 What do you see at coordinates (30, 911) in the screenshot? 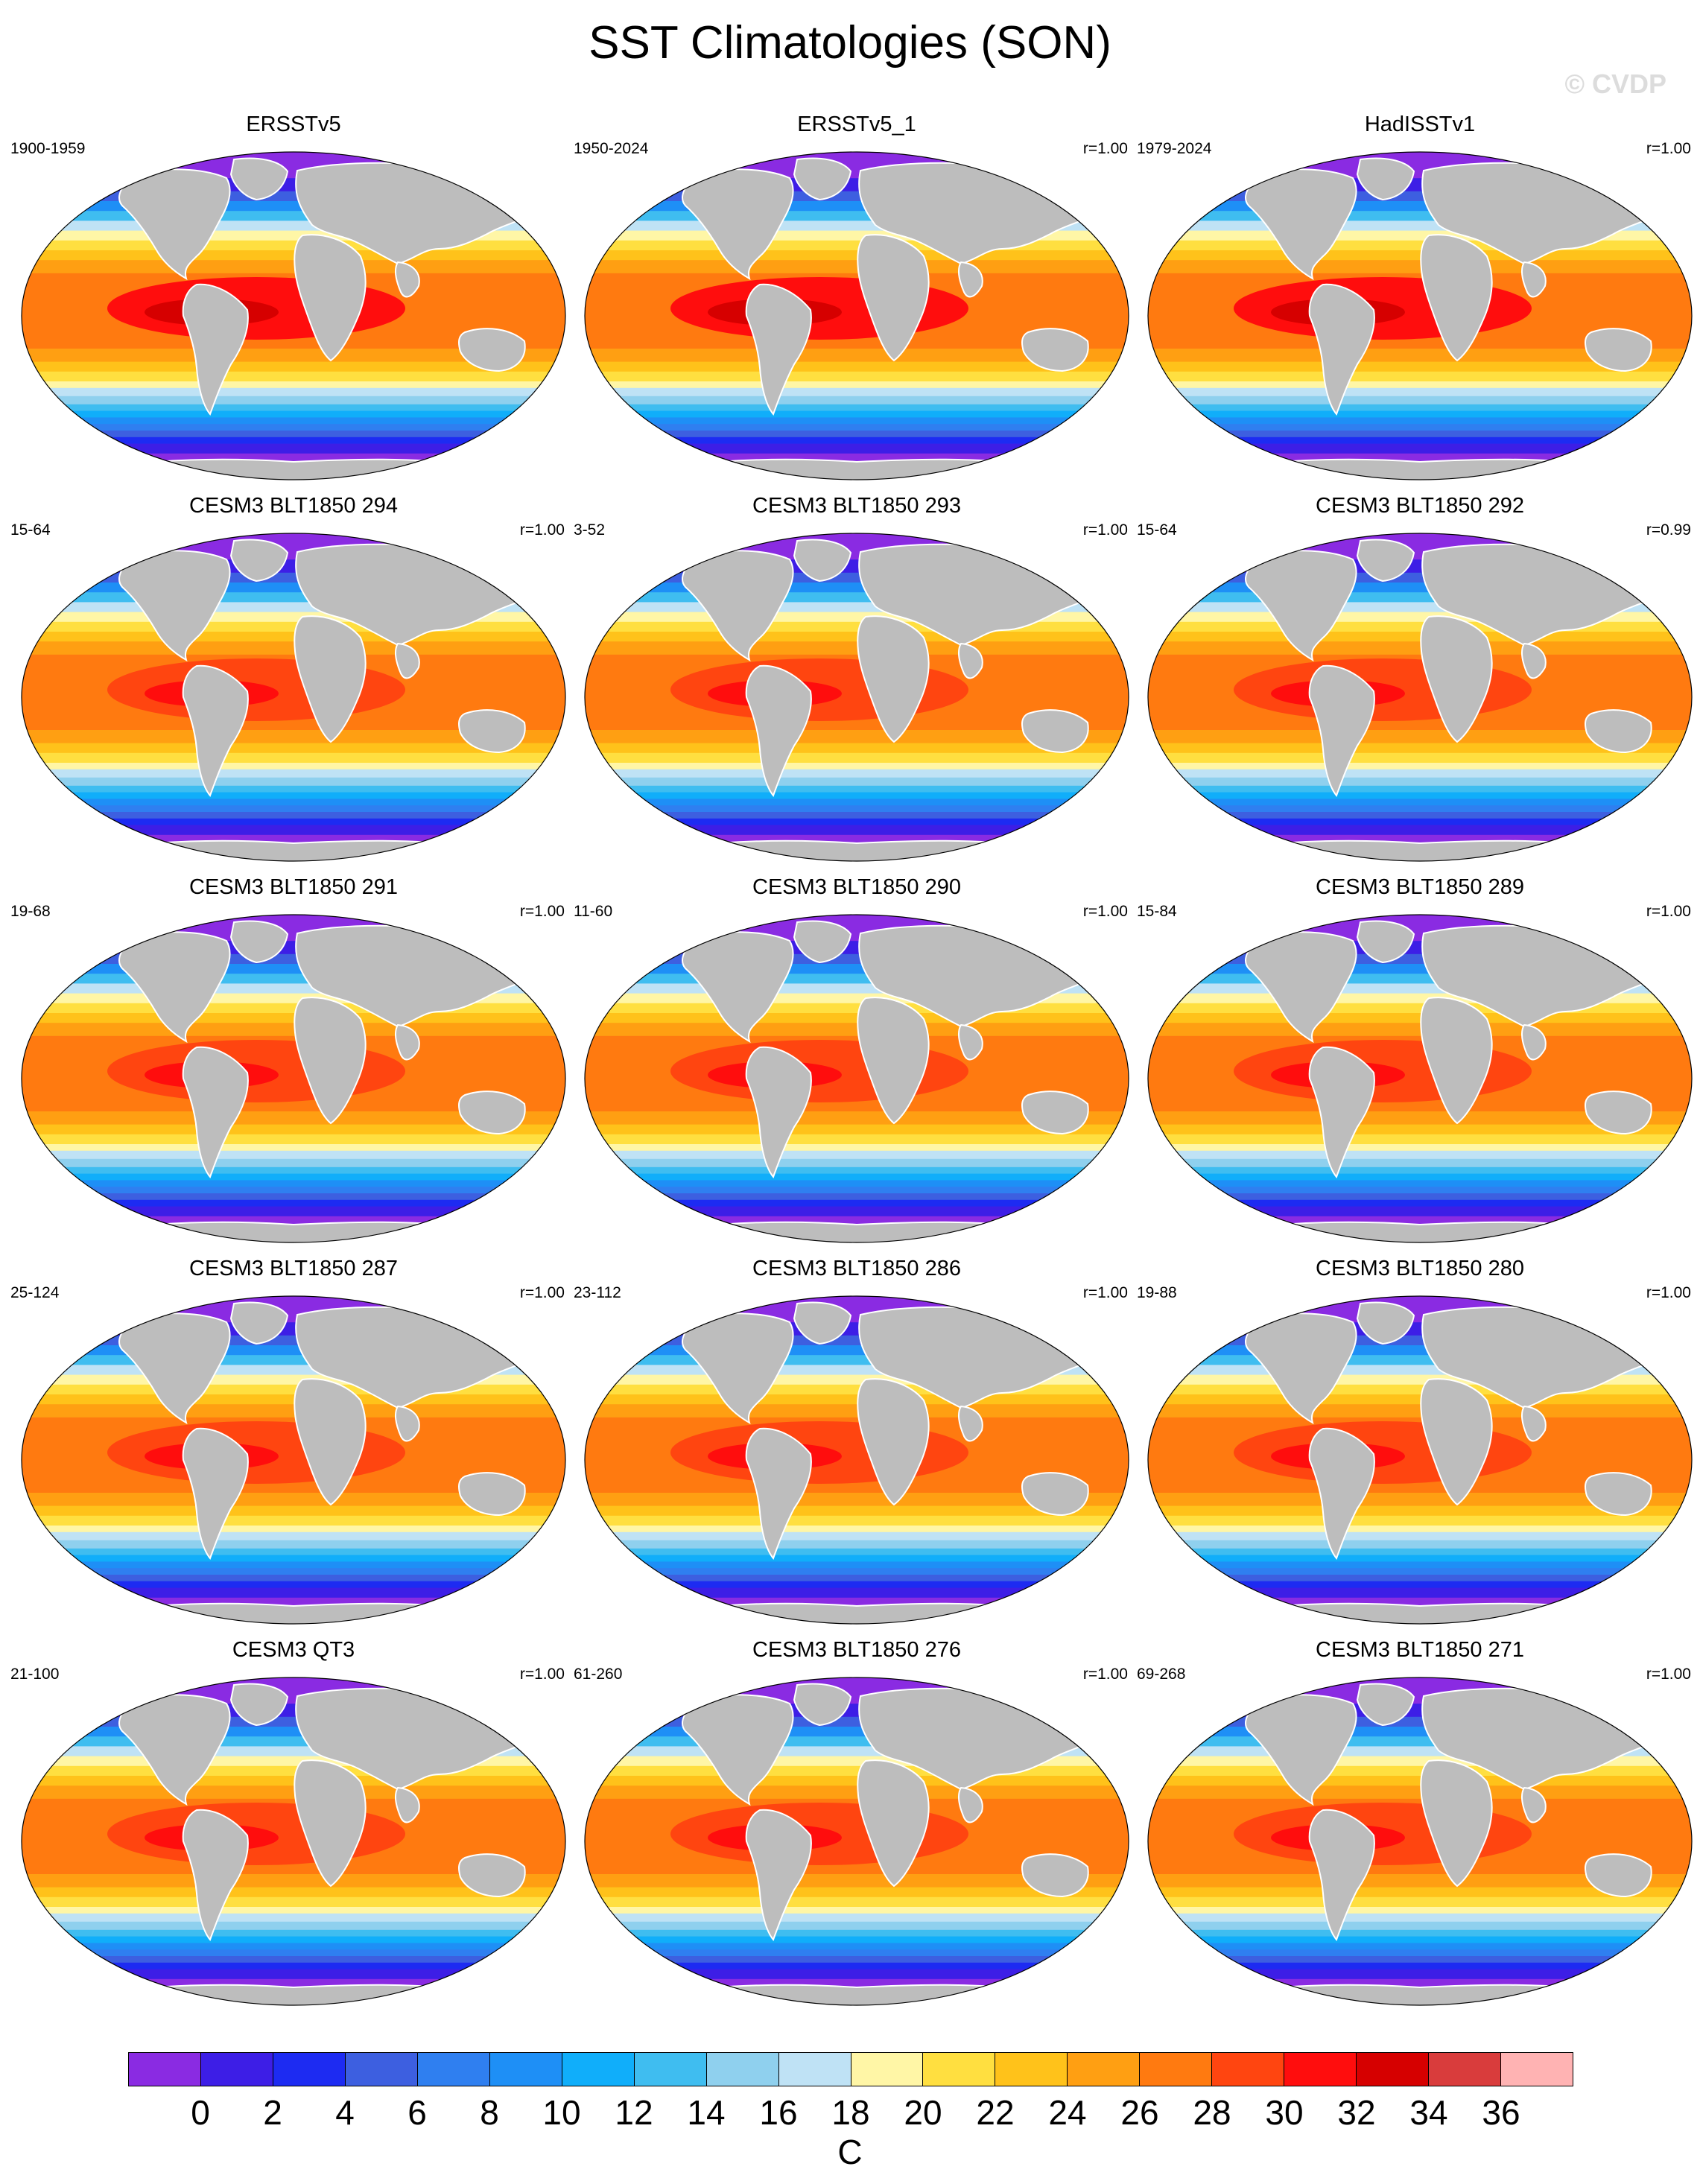
I see `panel-year-range: 19-68` at bounding box center [30, 911].